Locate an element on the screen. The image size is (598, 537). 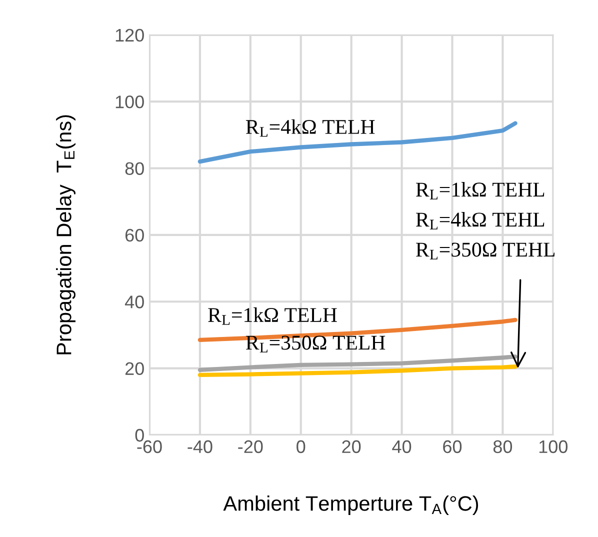
x-tick-label: 20 is located at coordinates (351, 447).